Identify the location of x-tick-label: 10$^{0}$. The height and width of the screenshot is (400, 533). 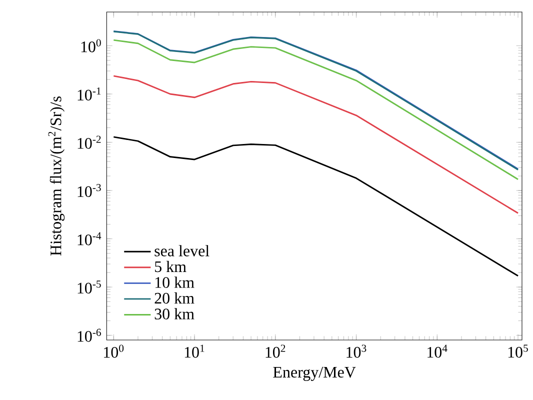
(114, 351).